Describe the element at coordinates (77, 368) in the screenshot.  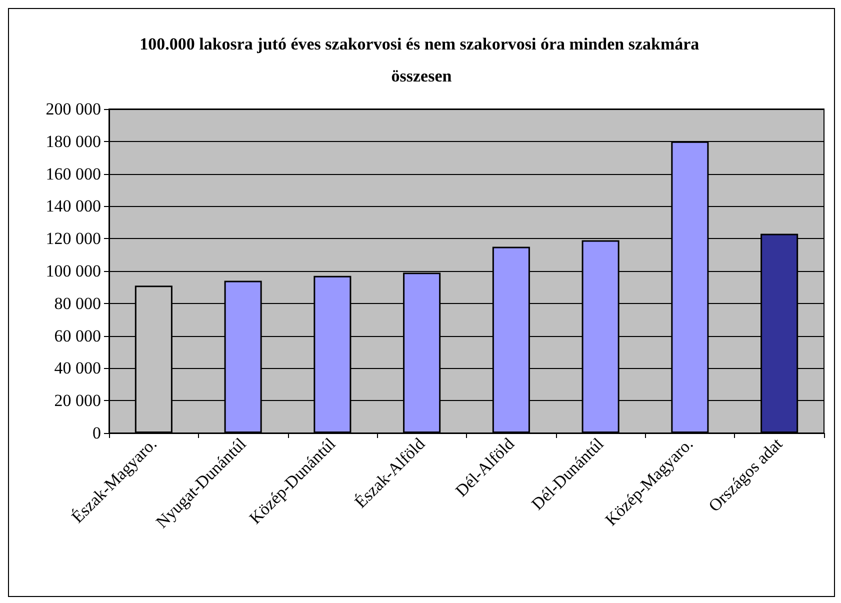
I see `y-tick-label: 40 000` at that location.